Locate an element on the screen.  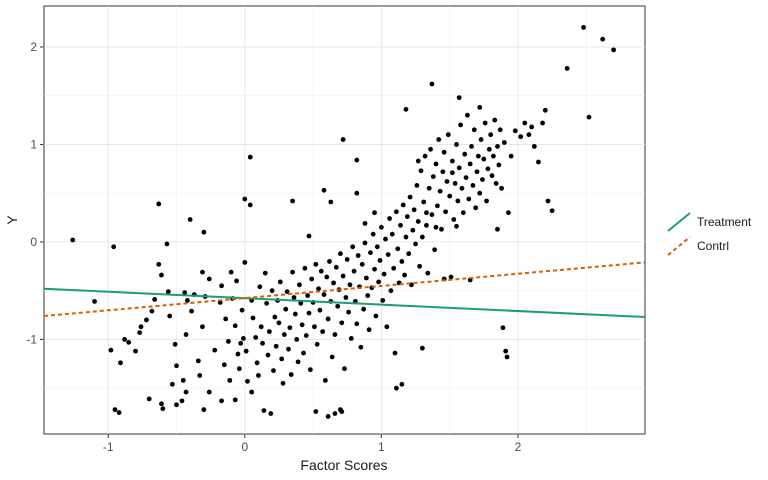
y-axis: -1 0 1 2 is located at coordinates (35, 193).